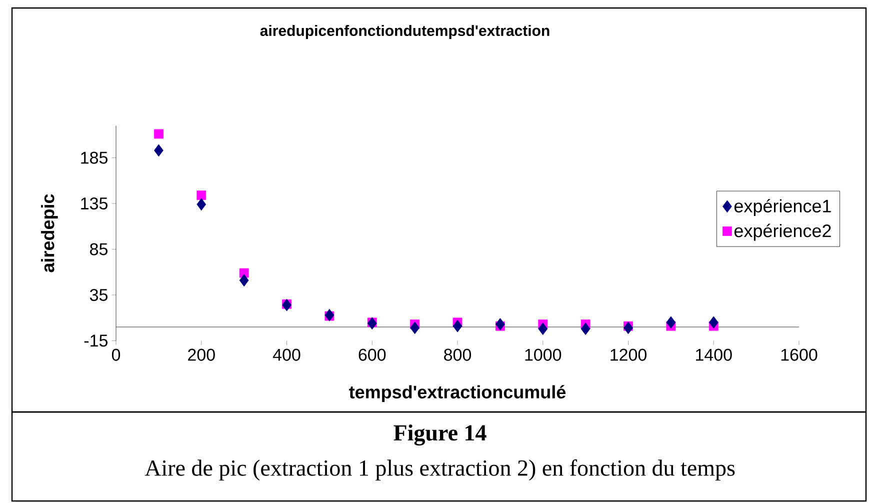 The image size is (870, 503). I want to click on x-tick-label: 1600, so click(799, 354).